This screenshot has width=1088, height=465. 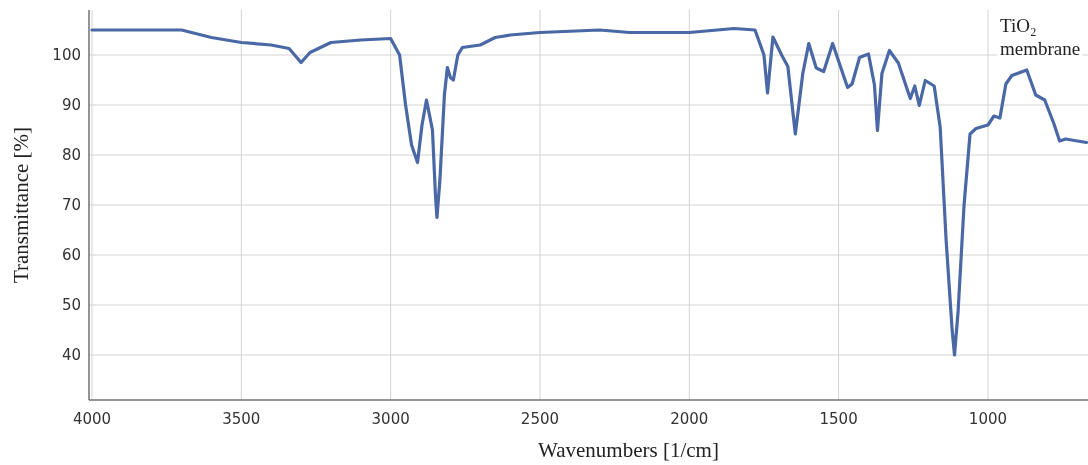 I want to click on x-tick-label: 1500, so click(x=838, y=419).